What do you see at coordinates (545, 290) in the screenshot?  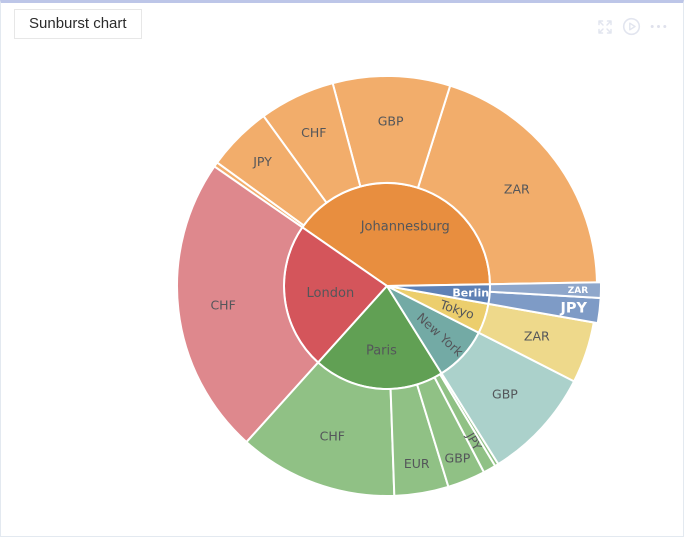 I see `segment-berlin-zar` at bounding box center [545, 290].